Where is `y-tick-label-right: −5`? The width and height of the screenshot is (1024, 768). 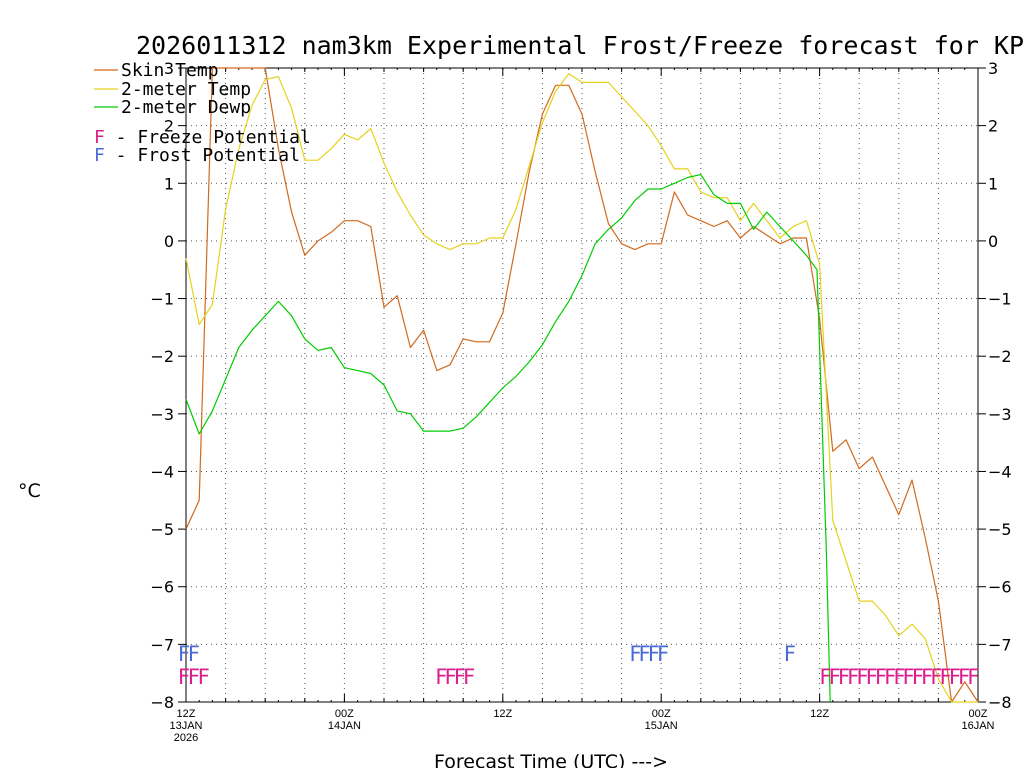 y-tick-label-right: −5 is located at coordinates (1000, 529).